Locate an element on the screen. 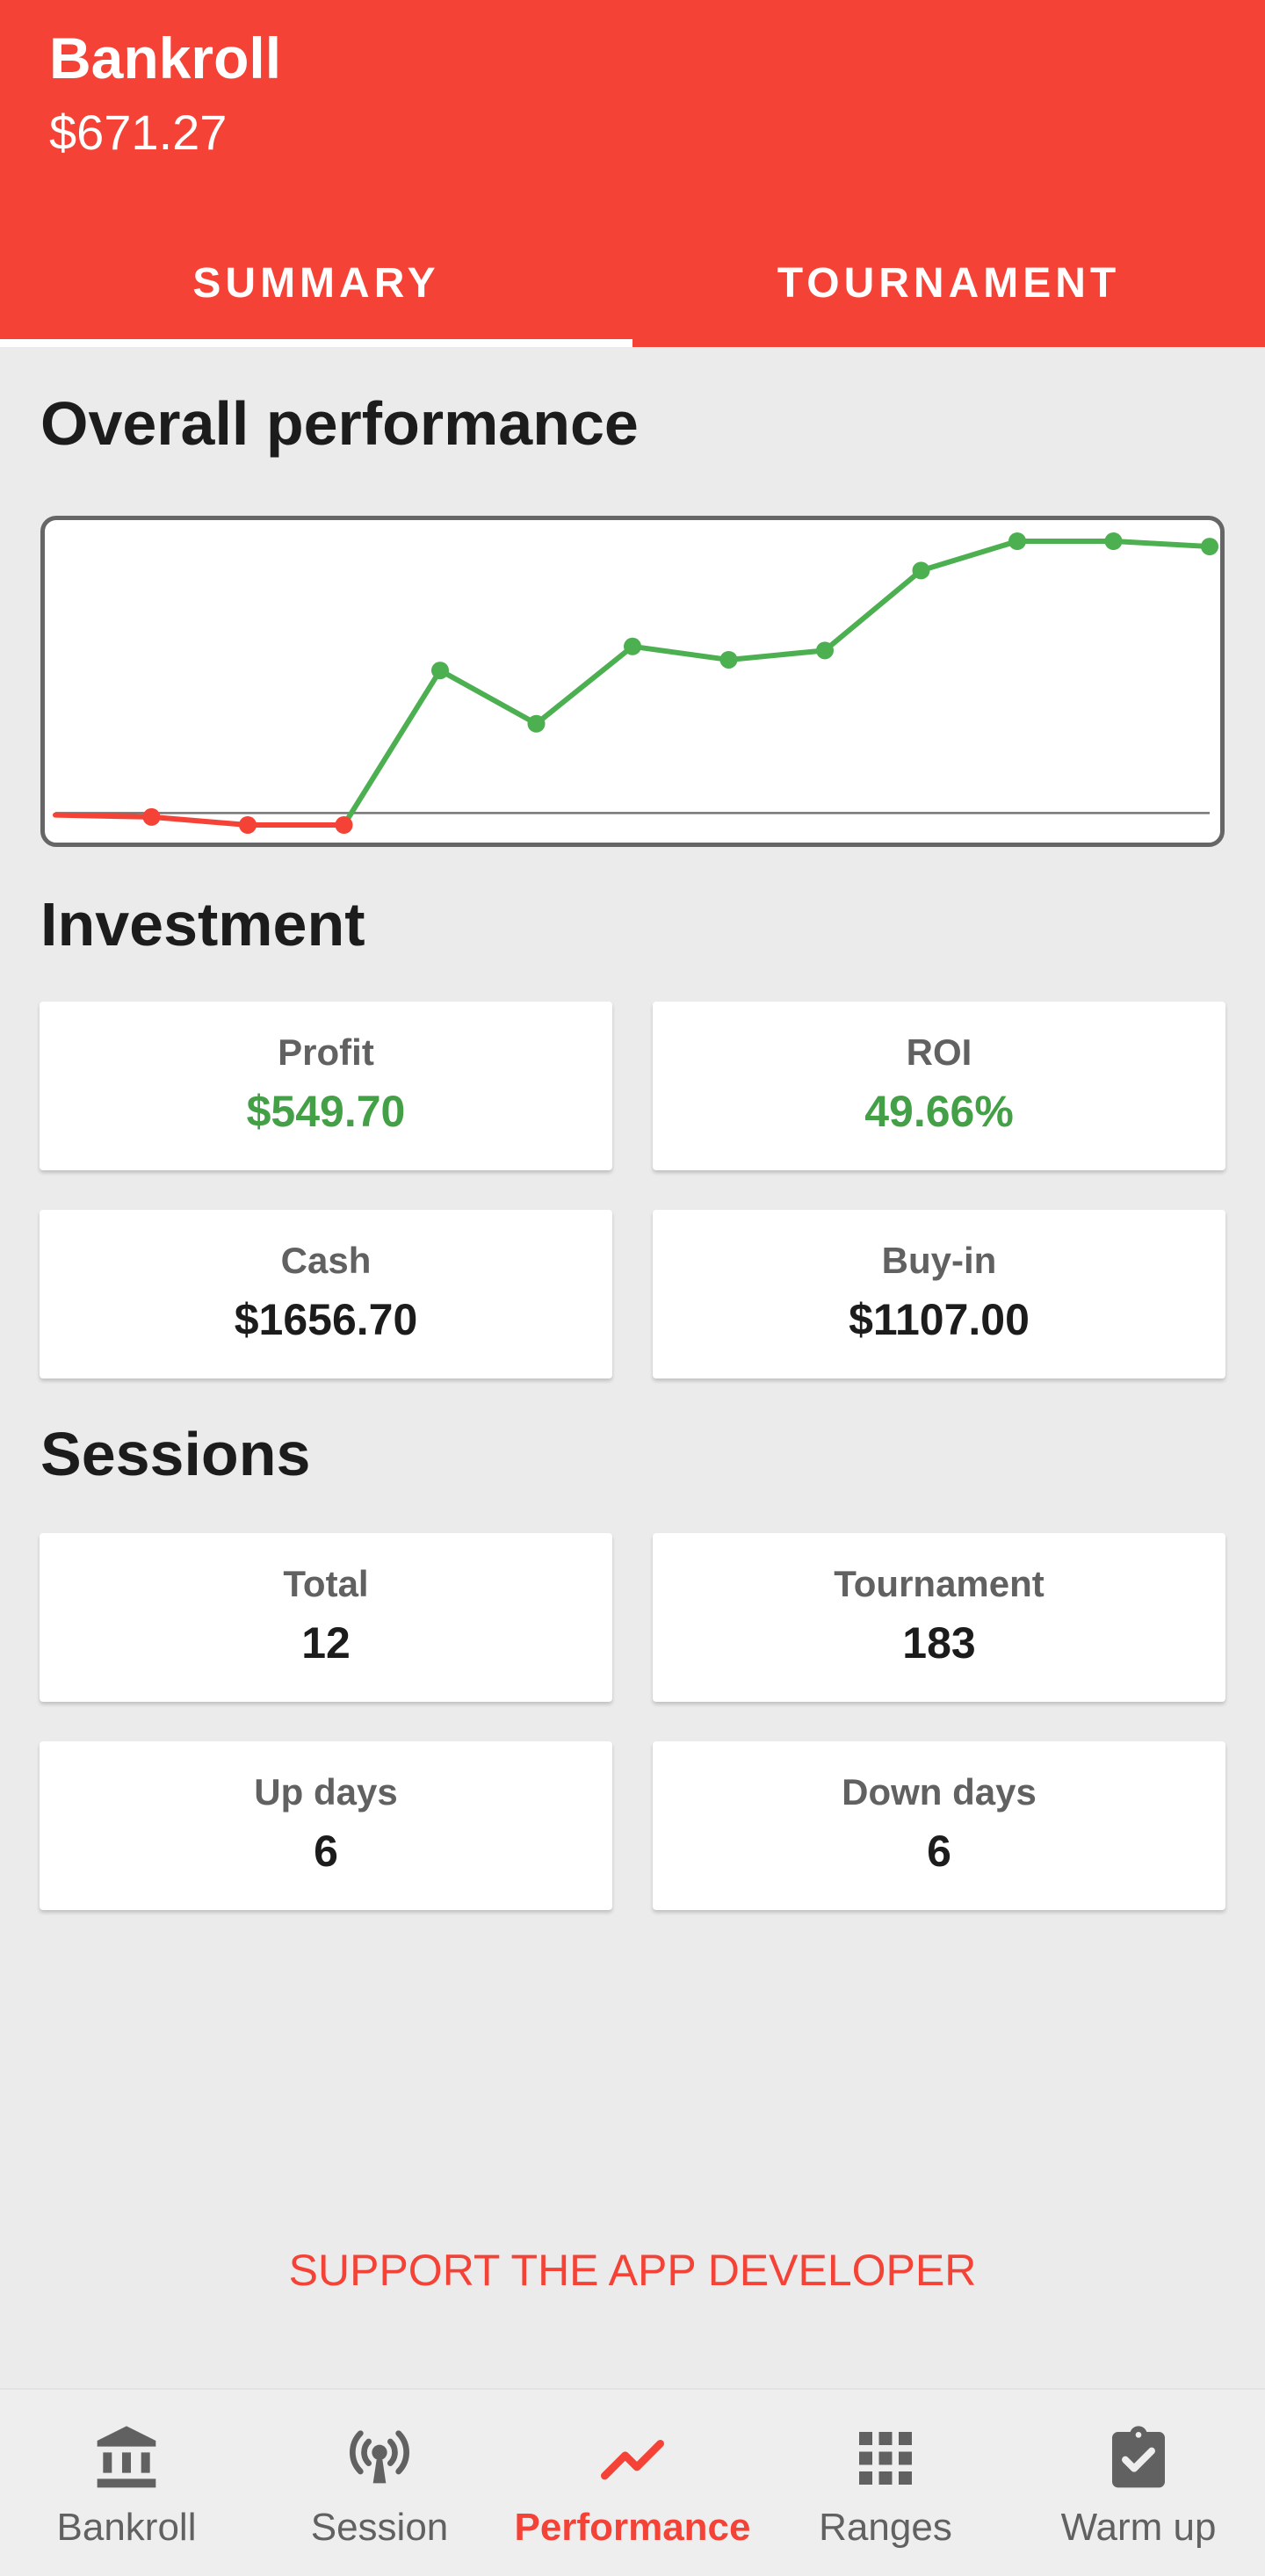 The width and height of the screenshot is (1265, 2576). roi-label: ROI is located at coordinates (939, 1052).